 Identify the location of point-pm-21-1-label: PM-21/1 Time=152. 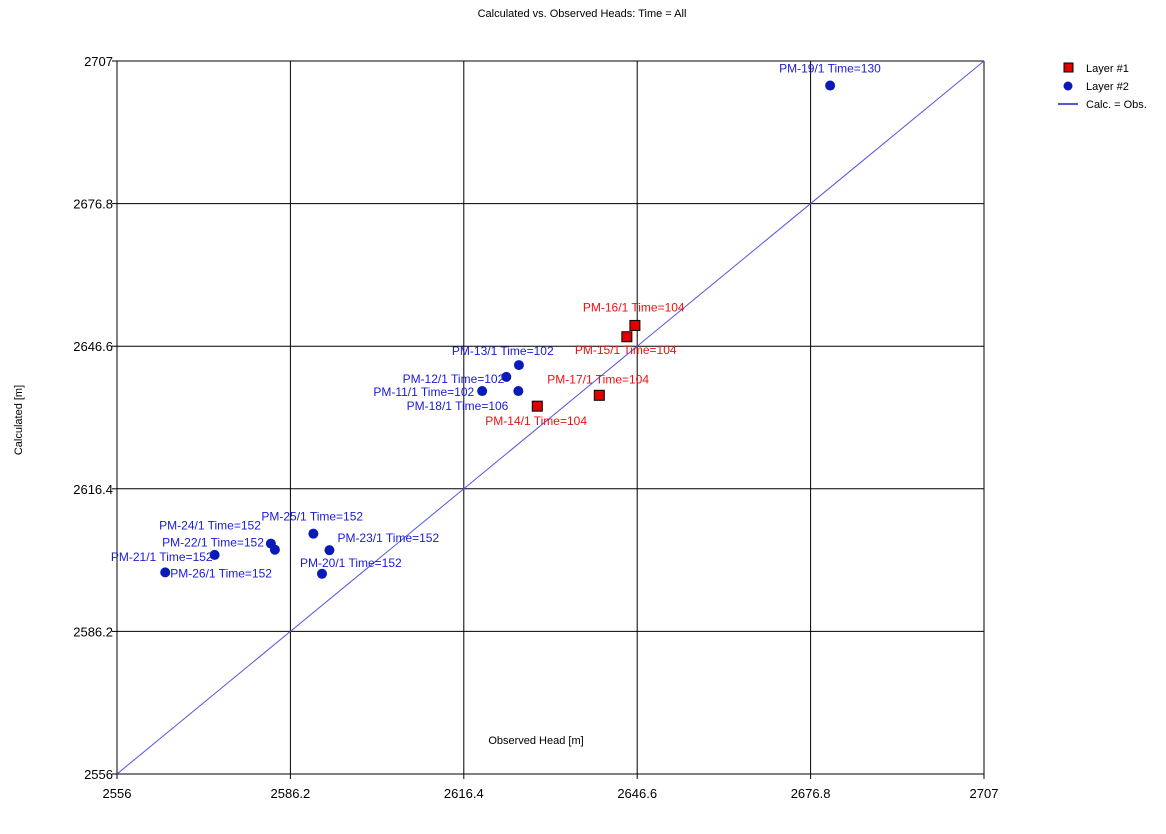
(162, 557).